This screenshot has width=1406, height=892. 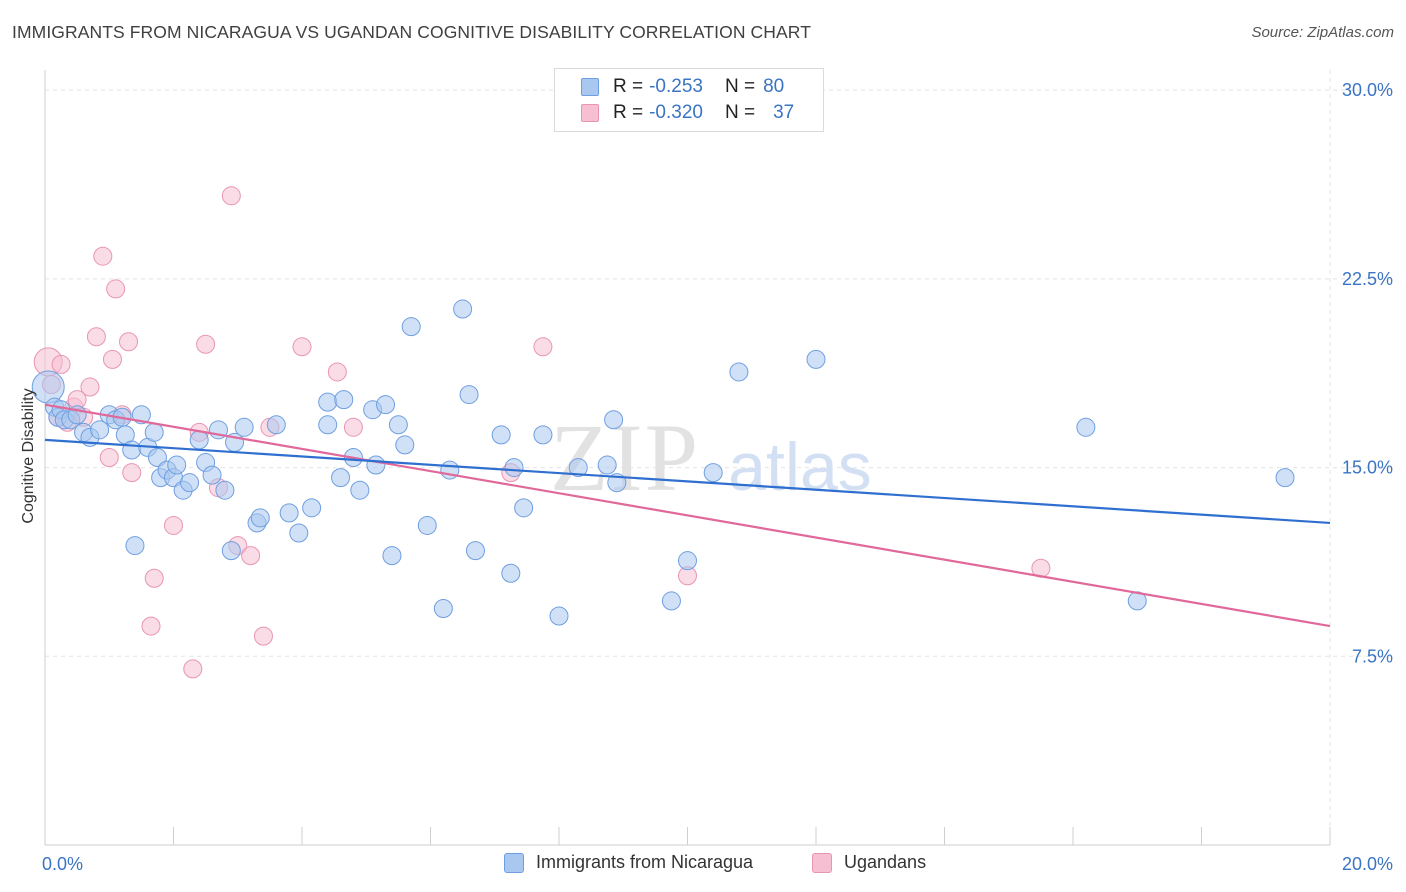 What do you see at coordinates (885, 862) in the screenshot?
I see `legend-label-ugandans: Ugandans` at bounding box center [885, 862].